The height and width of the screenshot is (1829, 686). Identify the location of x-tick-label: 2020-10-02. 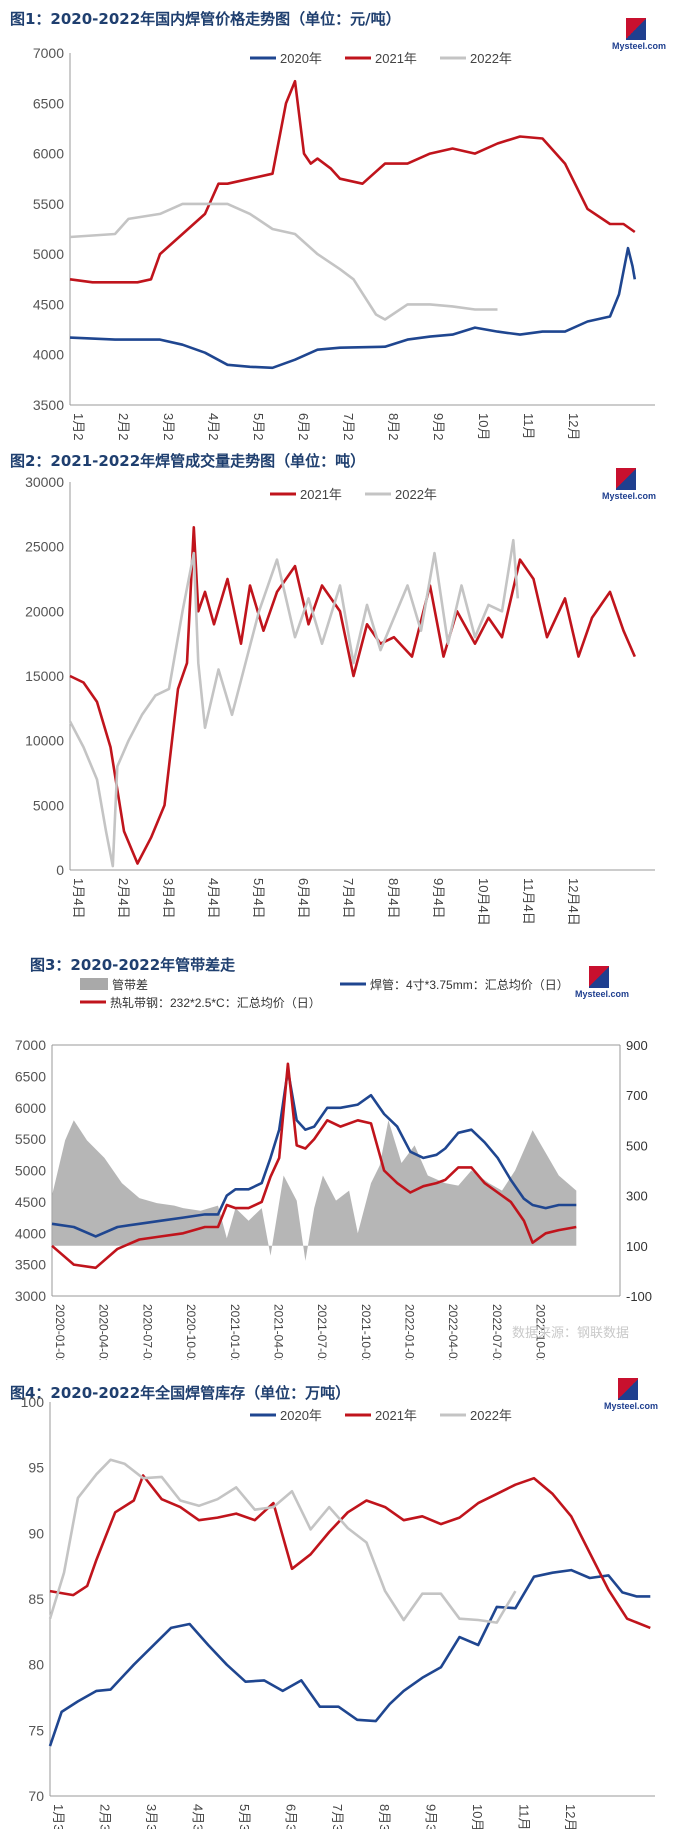
(191, 1332).